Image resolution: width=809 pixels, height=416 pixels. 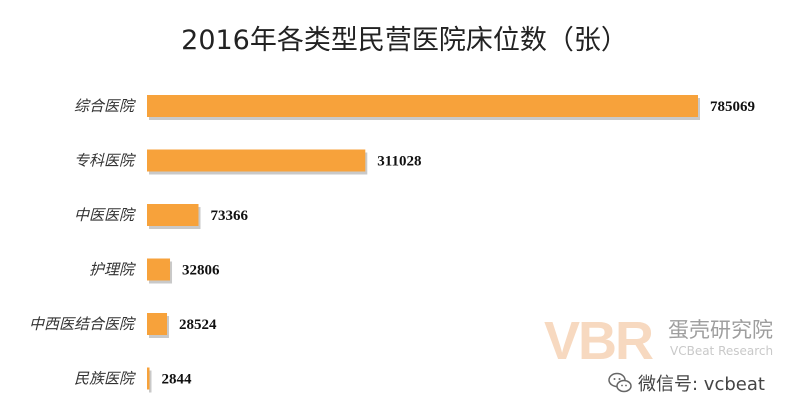 I want to click on watermark-name-en: VCBeat Research, so click(x=722, y=351).